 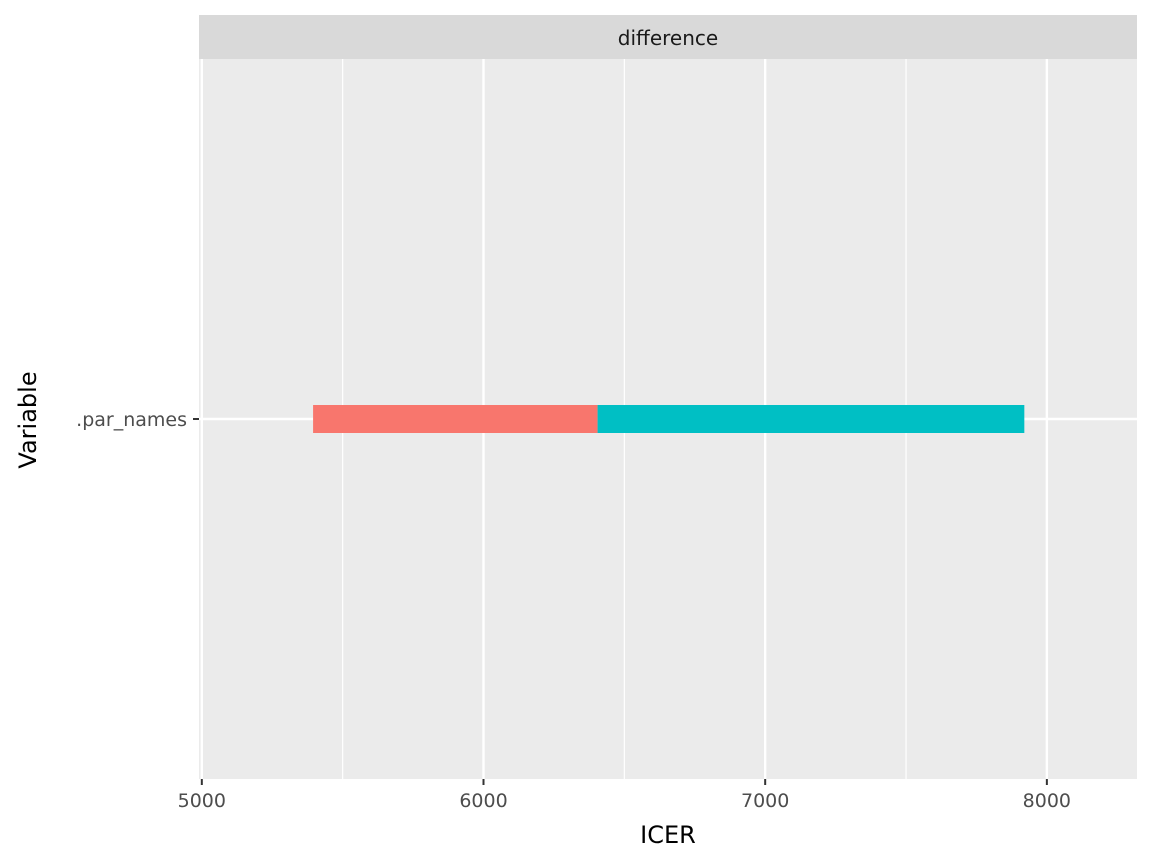 I want to click on facet-strip-label: difference, so click(x=668, y=38).